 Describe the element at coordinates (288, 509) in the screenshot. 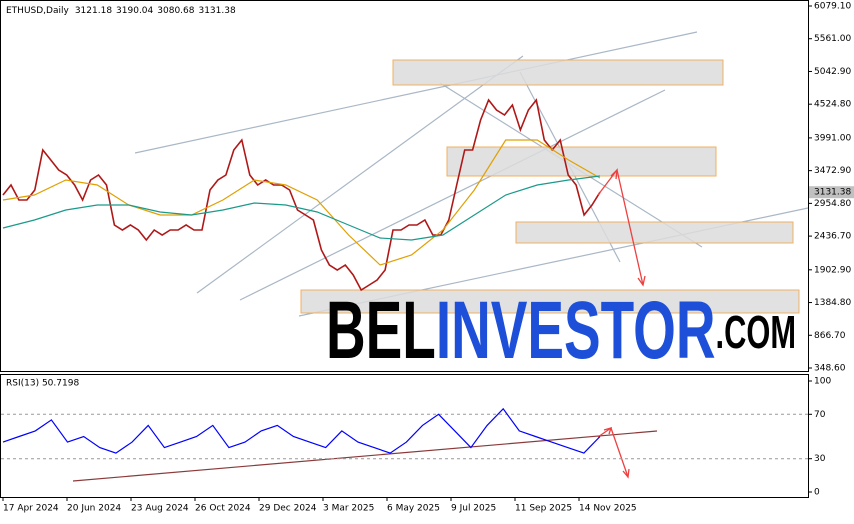

I see `x-tick-label: 29 Dec 2024` at that location.